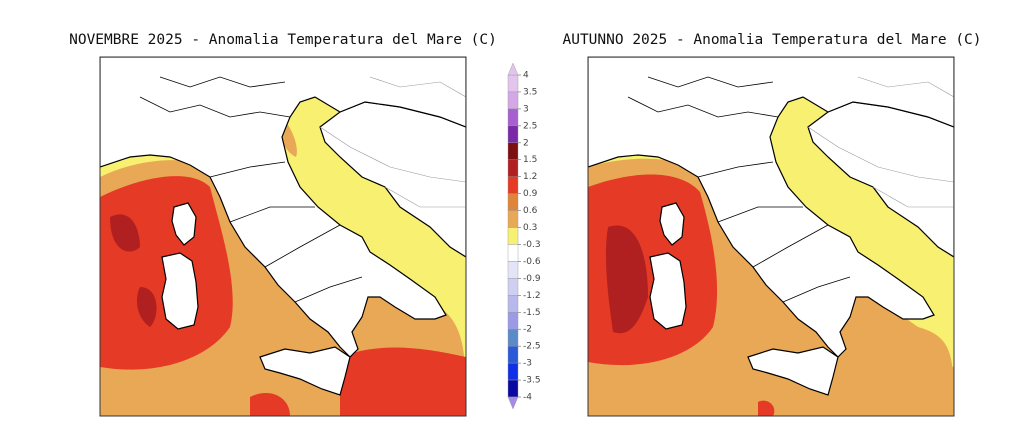  What do you see at coordinates (530, 160) in the screenshot?
I see `colorbar-tick-label: 1.5` at bounding box center [530, 160].